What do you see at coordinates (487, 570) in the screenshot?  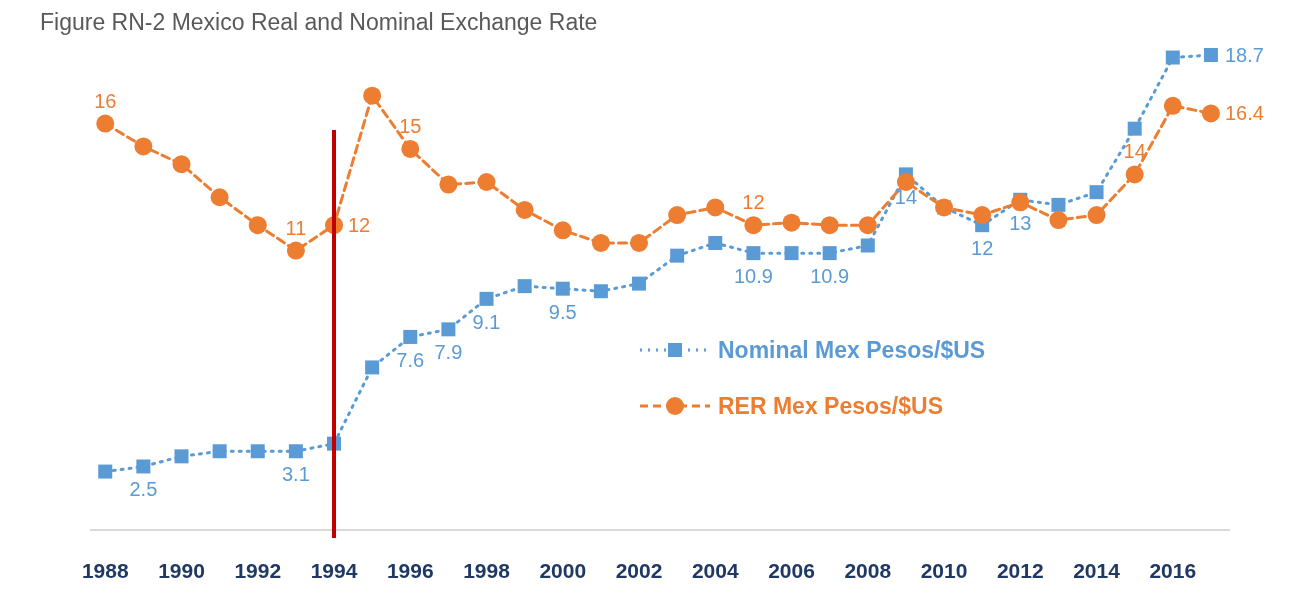 I see `x-tick-label: 1998` at bounding box center [487, 570].